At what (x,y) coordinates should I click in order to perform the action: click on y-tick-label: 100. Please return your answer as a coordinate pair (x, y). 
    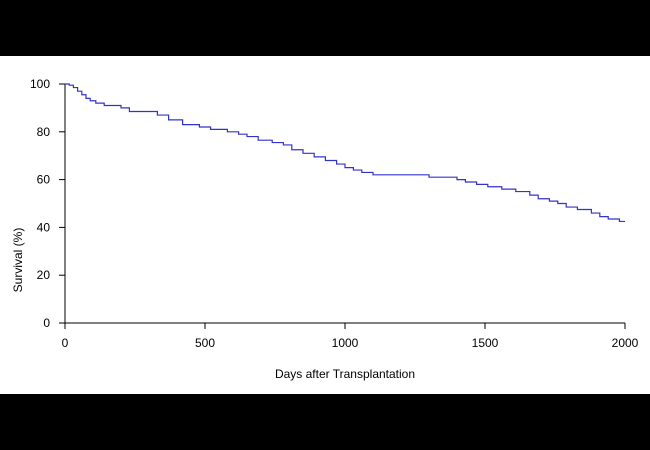
    Looking at the image, I should click on (40, 84).